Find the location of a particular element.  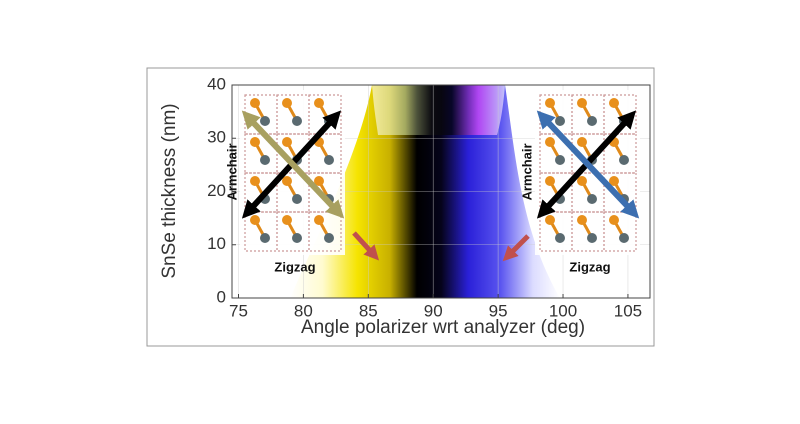

y-tick-label: 0 is located at coordinates (221, 296).